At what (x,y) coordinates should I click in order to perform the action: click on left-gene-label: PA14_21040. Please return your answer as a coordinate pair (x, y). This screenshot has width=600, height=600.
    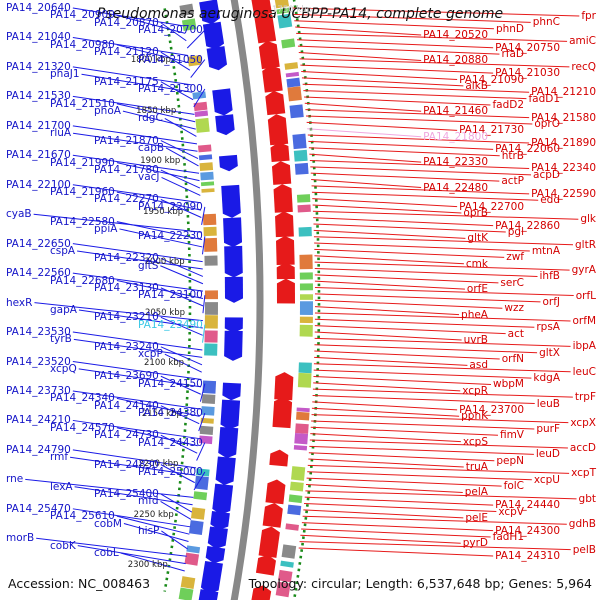
    Looking at the image, I should click on (38, 37).